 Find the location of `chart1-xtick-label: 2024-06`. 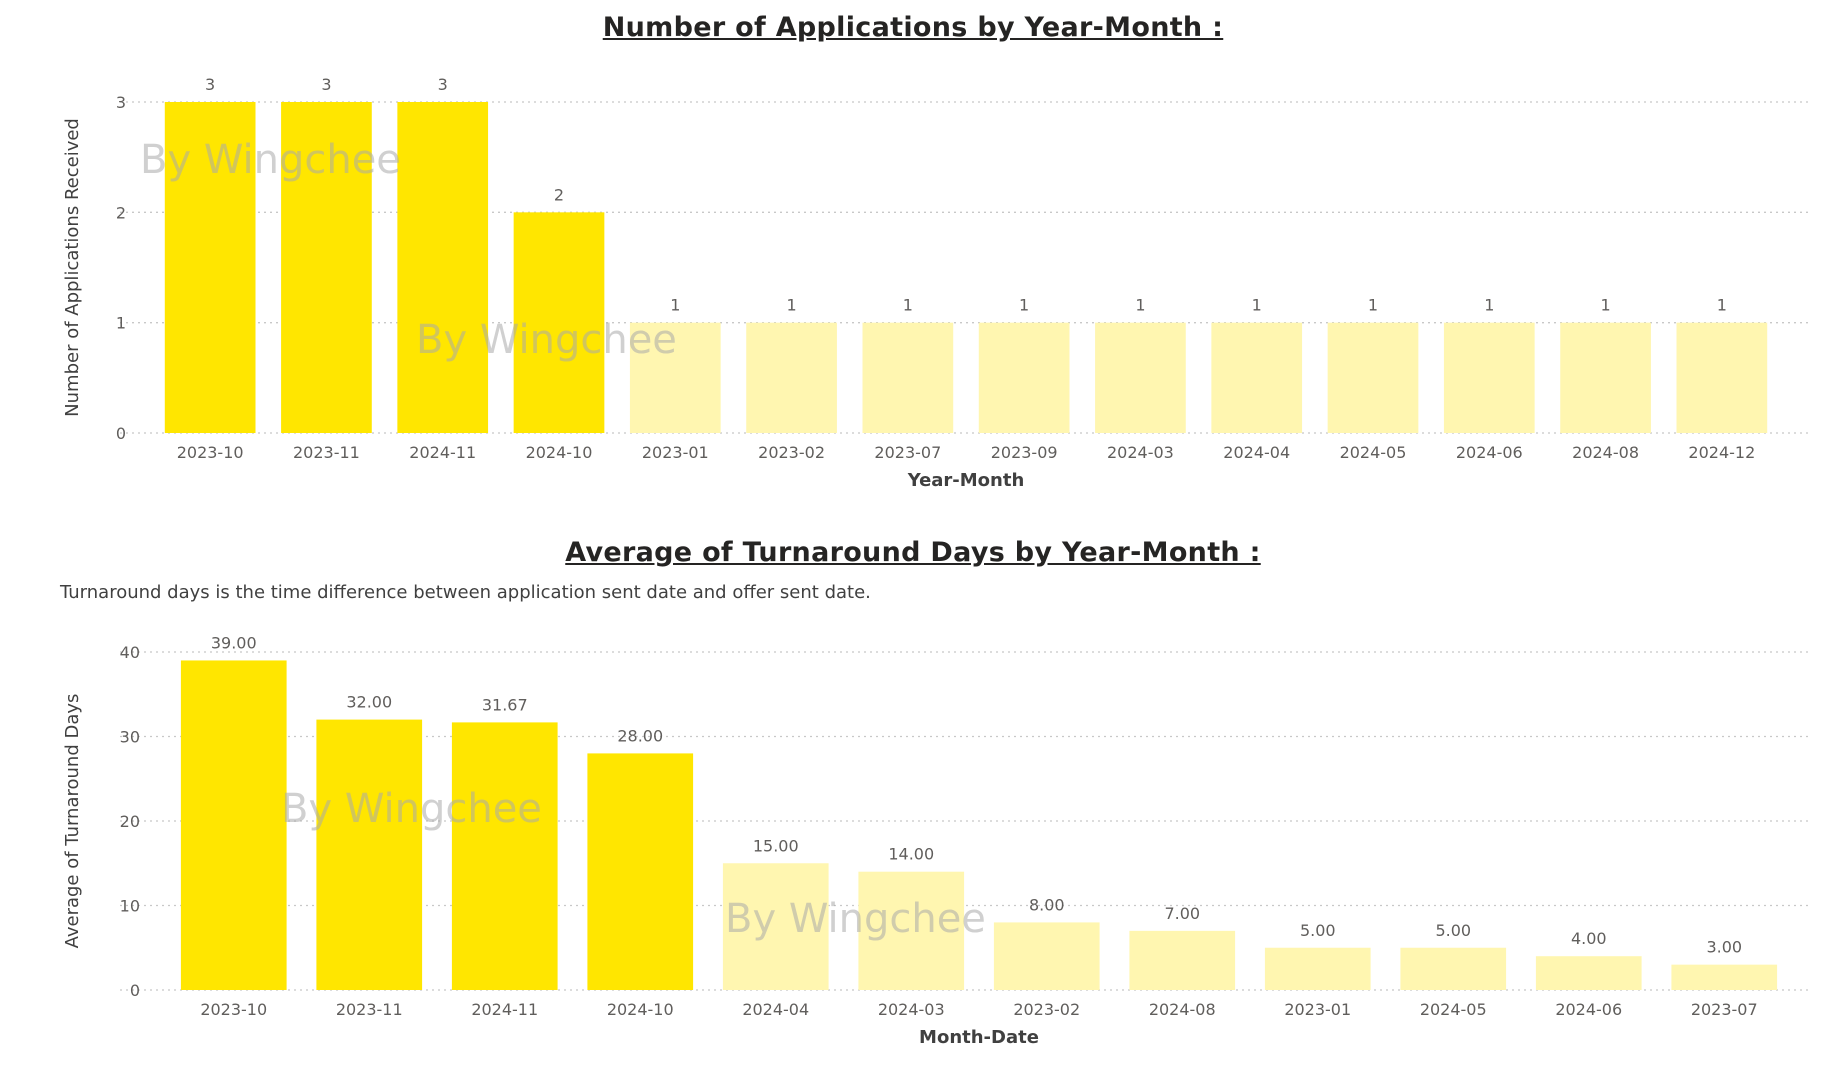

chart1-xtick-label: 2024-06 is located at coordinates (1489, 452).